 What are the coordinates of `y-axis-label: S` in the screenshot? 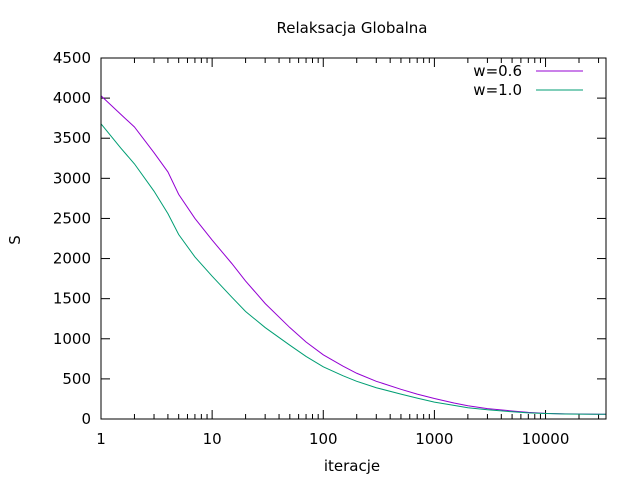 It's located at (15, 240).